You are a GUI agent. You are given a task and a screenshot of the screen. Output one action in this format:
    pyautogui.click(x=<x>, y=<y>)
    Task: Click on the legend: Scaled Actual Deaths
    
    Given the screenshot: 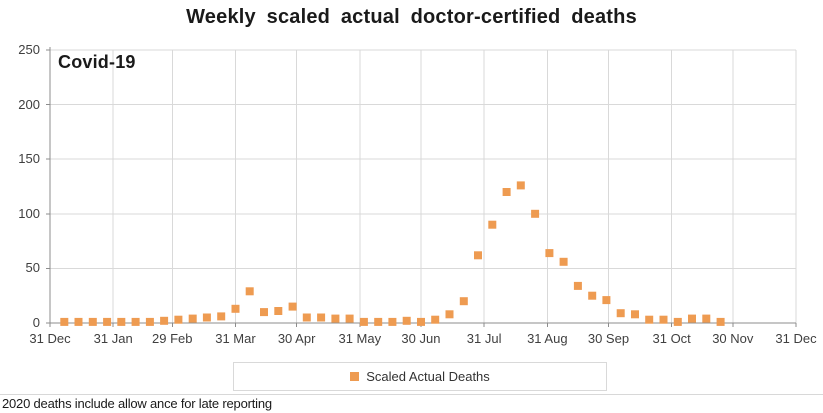 What is the action you would take?
    pyautogui.click(x=420, y=376)
    